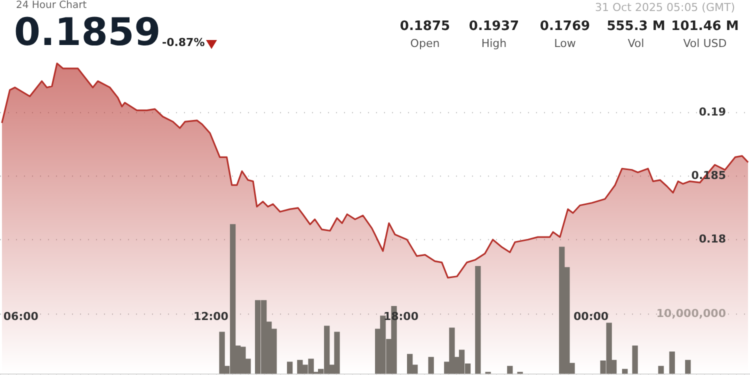 This screenshot has height=375, width=750. What do you see at coordinates (705, 43) in the screenshot?
I see `annotation: Vol USD` at bounding box center [705, 43].